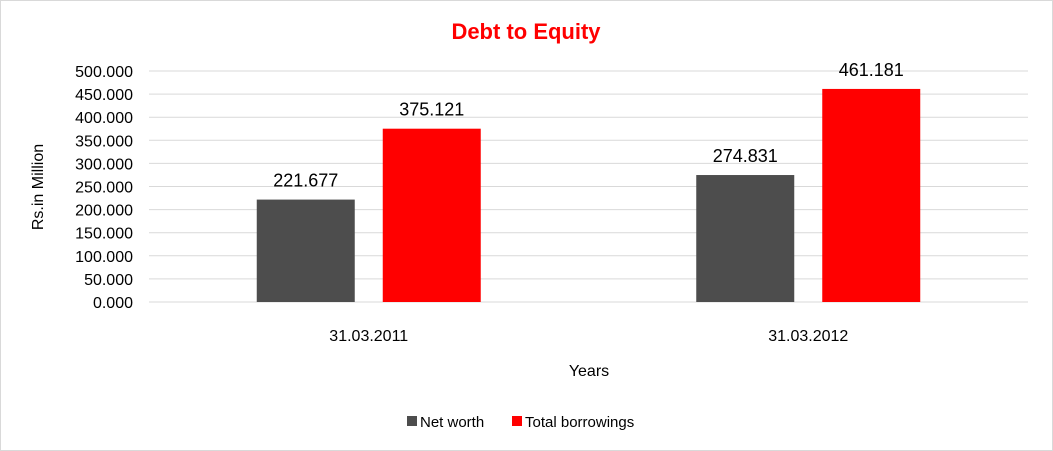  Describe the element at coordinates (108, 280) in the screenshot. I see `y-tick-label: 50.000` at that location.